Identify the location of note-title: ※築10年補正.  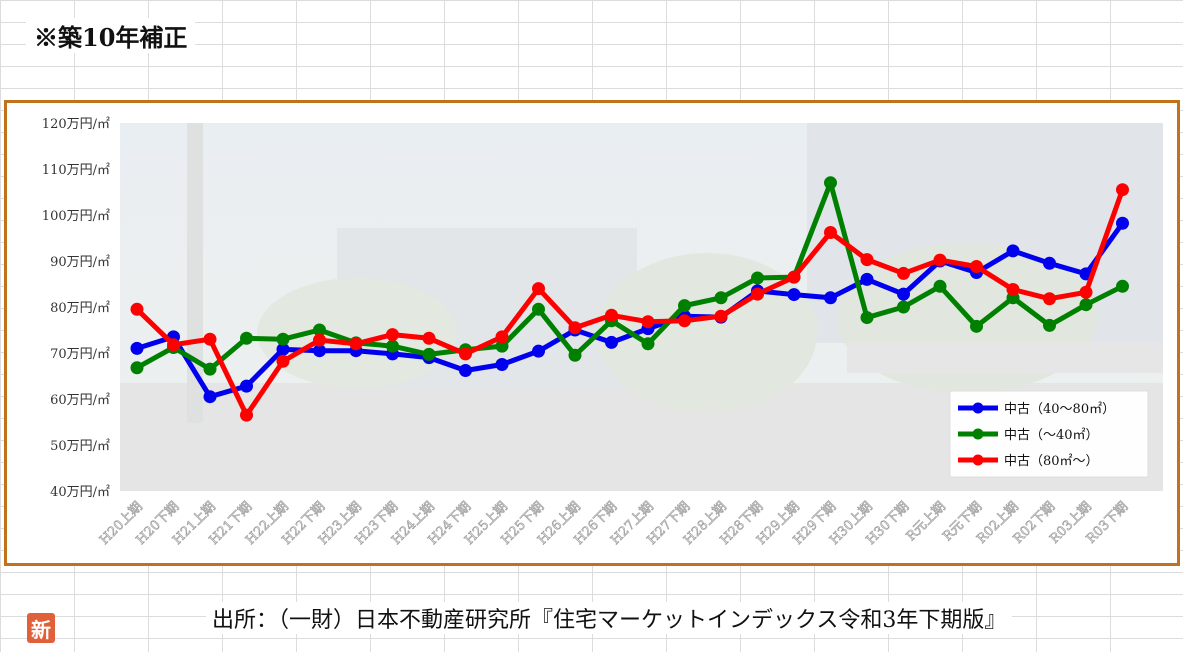
(111, 35).